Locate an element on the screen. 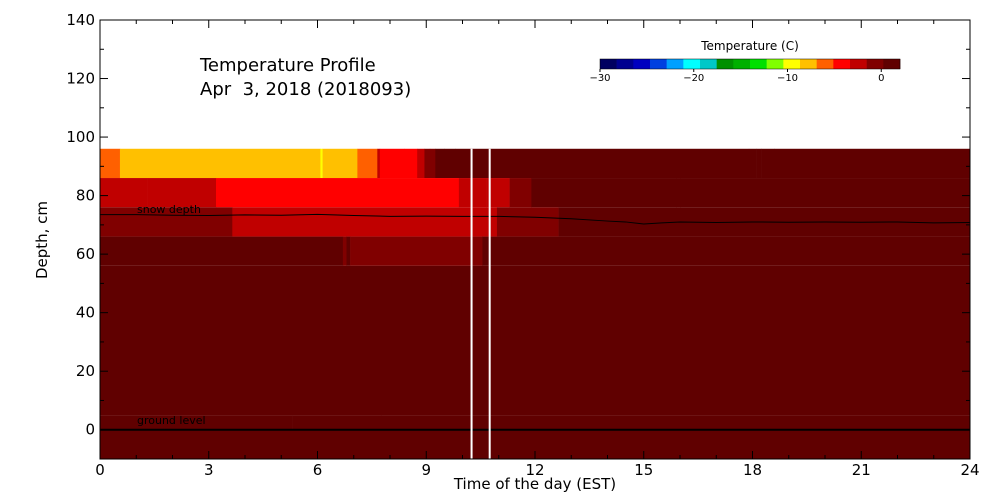 The image size is (1000, 500). y-tick-label: 120 is located at coordinates (80, 79).